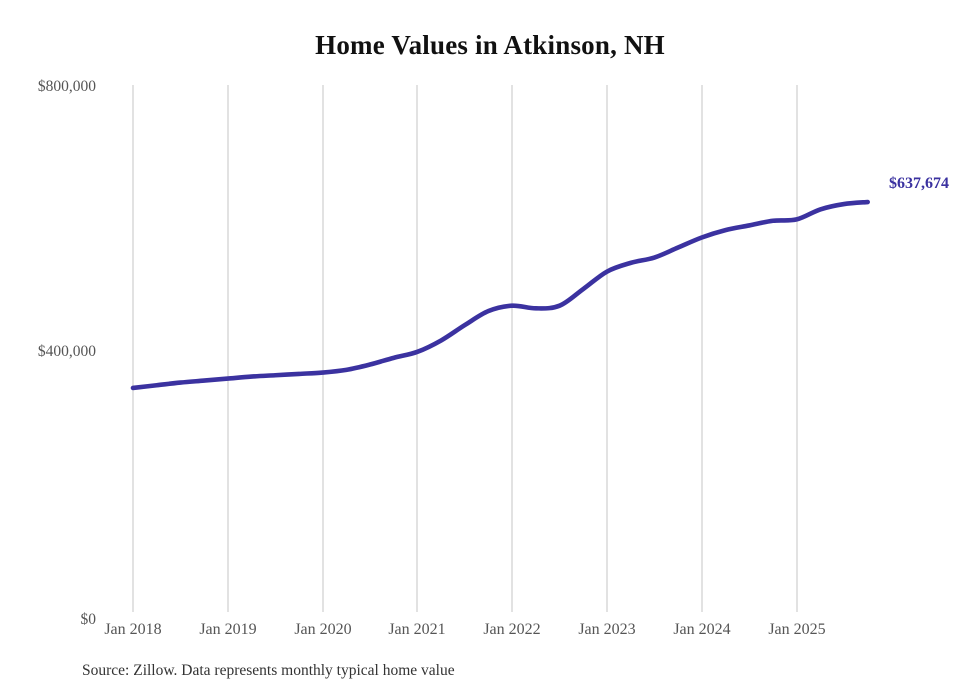  I want to click on y-tick-label-400000: $400,000, so click(66, 351).